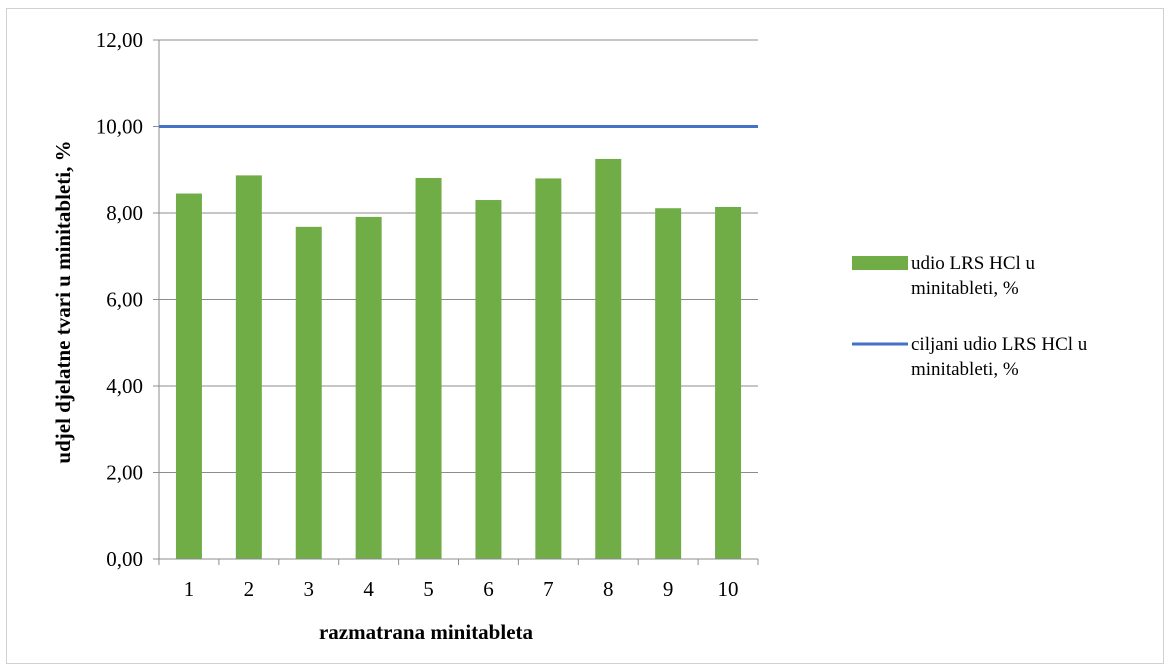 This screenshot has height=668, width=1167. What do you see at coordinates (124, 473) in the screenshot?
I see `y-tick-label: 2,00` at bounding box center [124, 473].